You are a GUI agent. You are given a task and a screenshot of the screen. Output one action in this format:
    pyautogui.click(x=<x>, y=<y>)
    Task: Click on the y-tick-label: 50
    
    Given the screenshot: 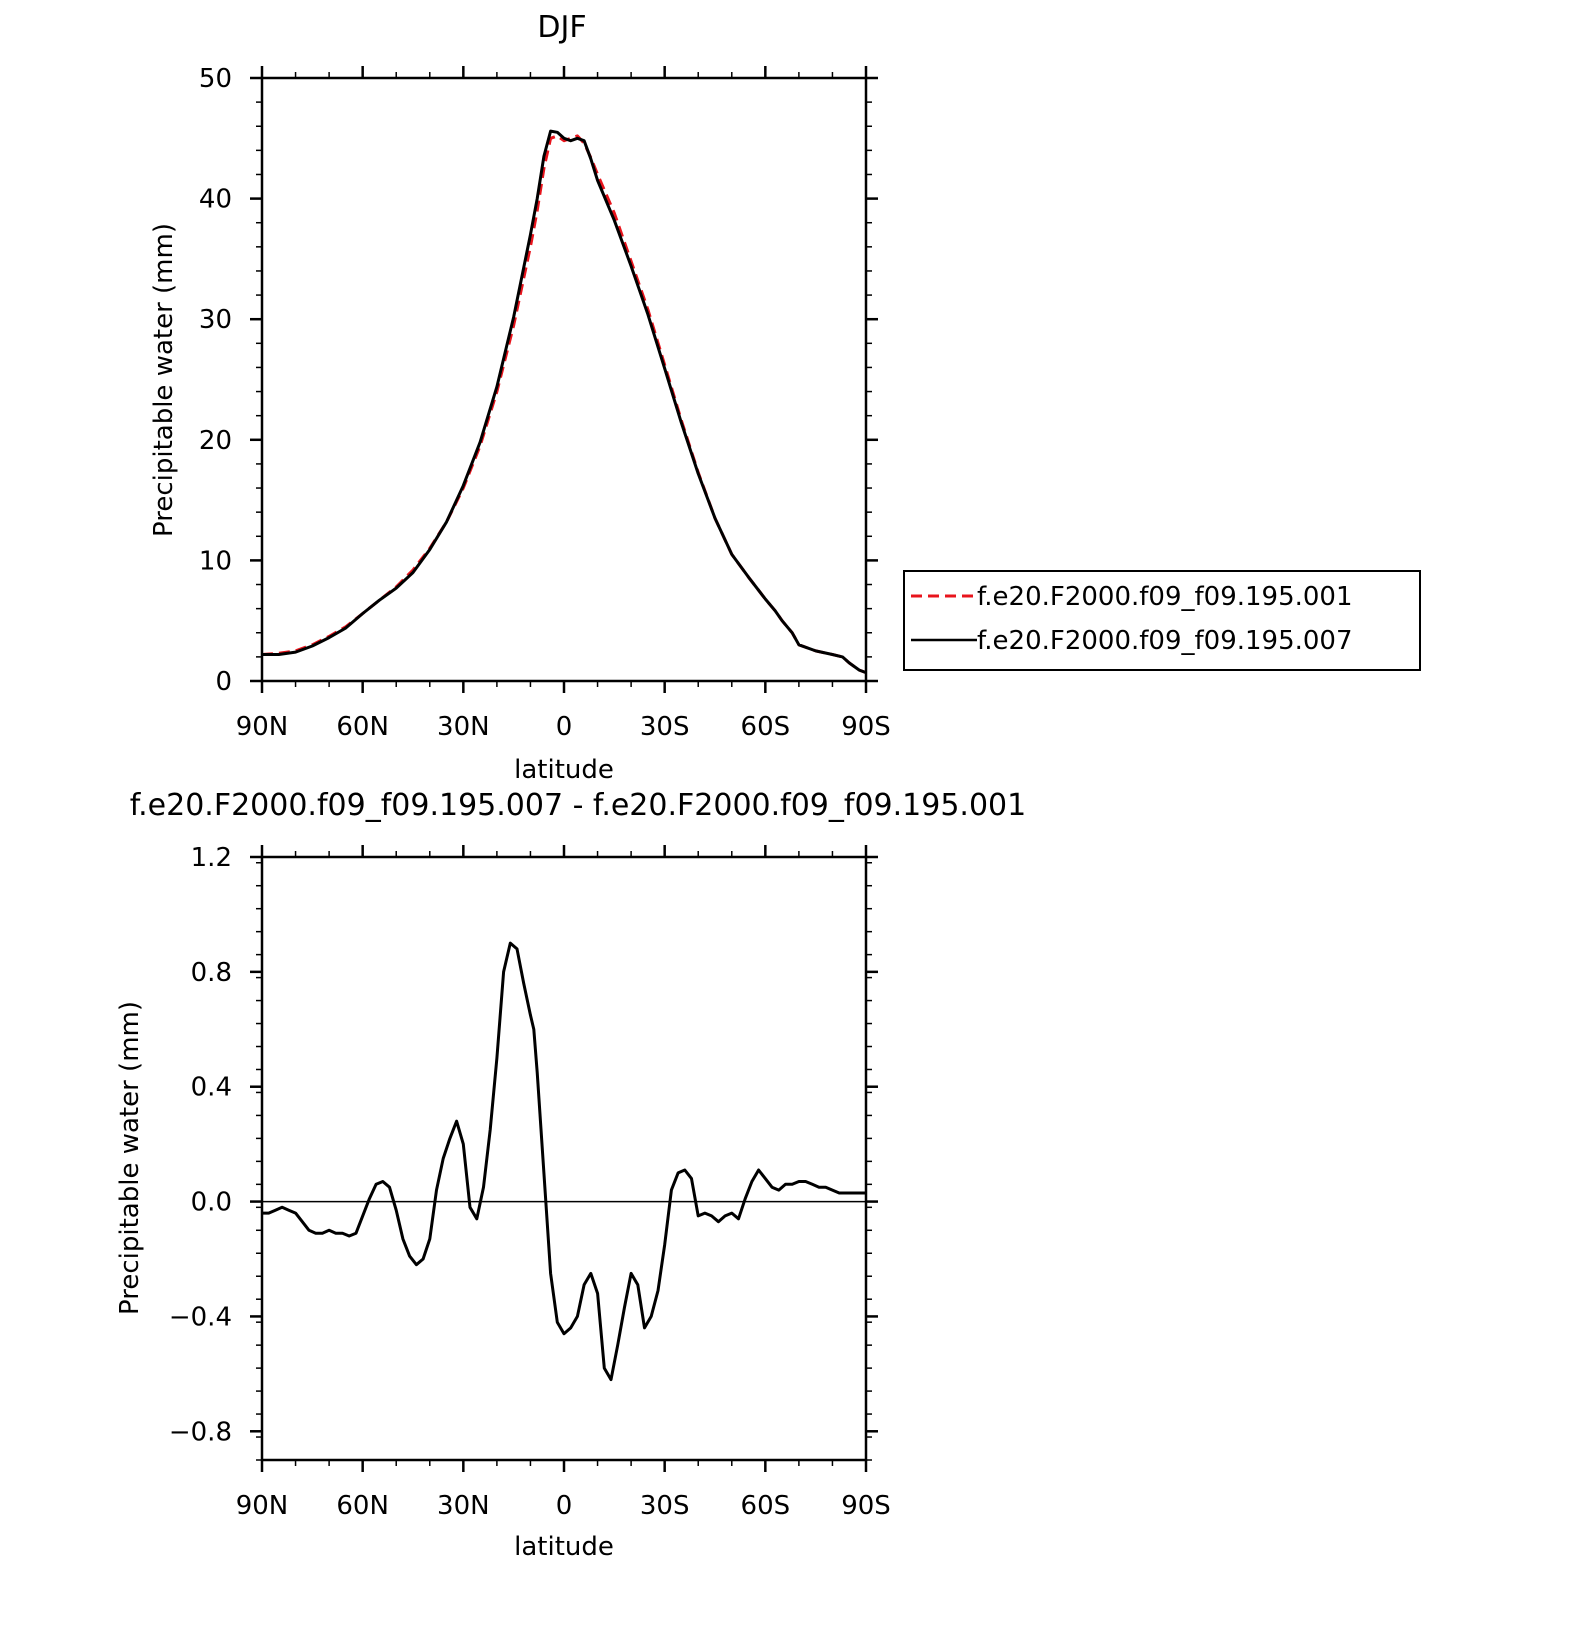 What is the action you would take?
    pyautogui.click(x=215, y=79)
    